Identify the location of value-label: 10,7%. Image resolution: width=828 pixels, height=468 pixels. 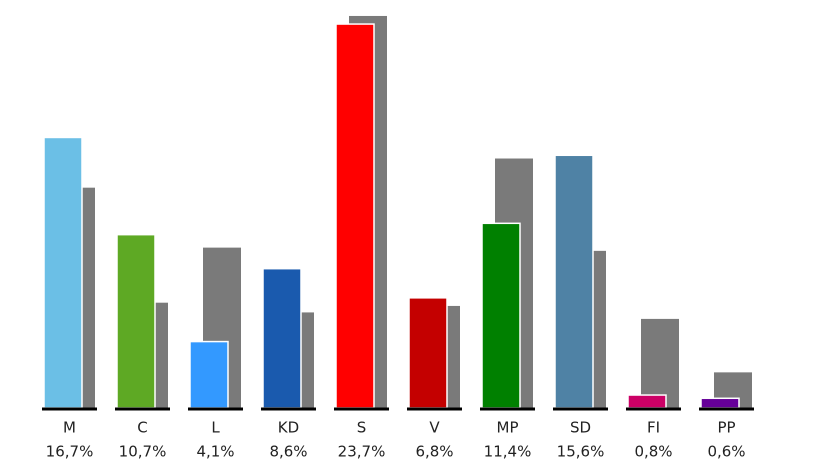
(143, 452).